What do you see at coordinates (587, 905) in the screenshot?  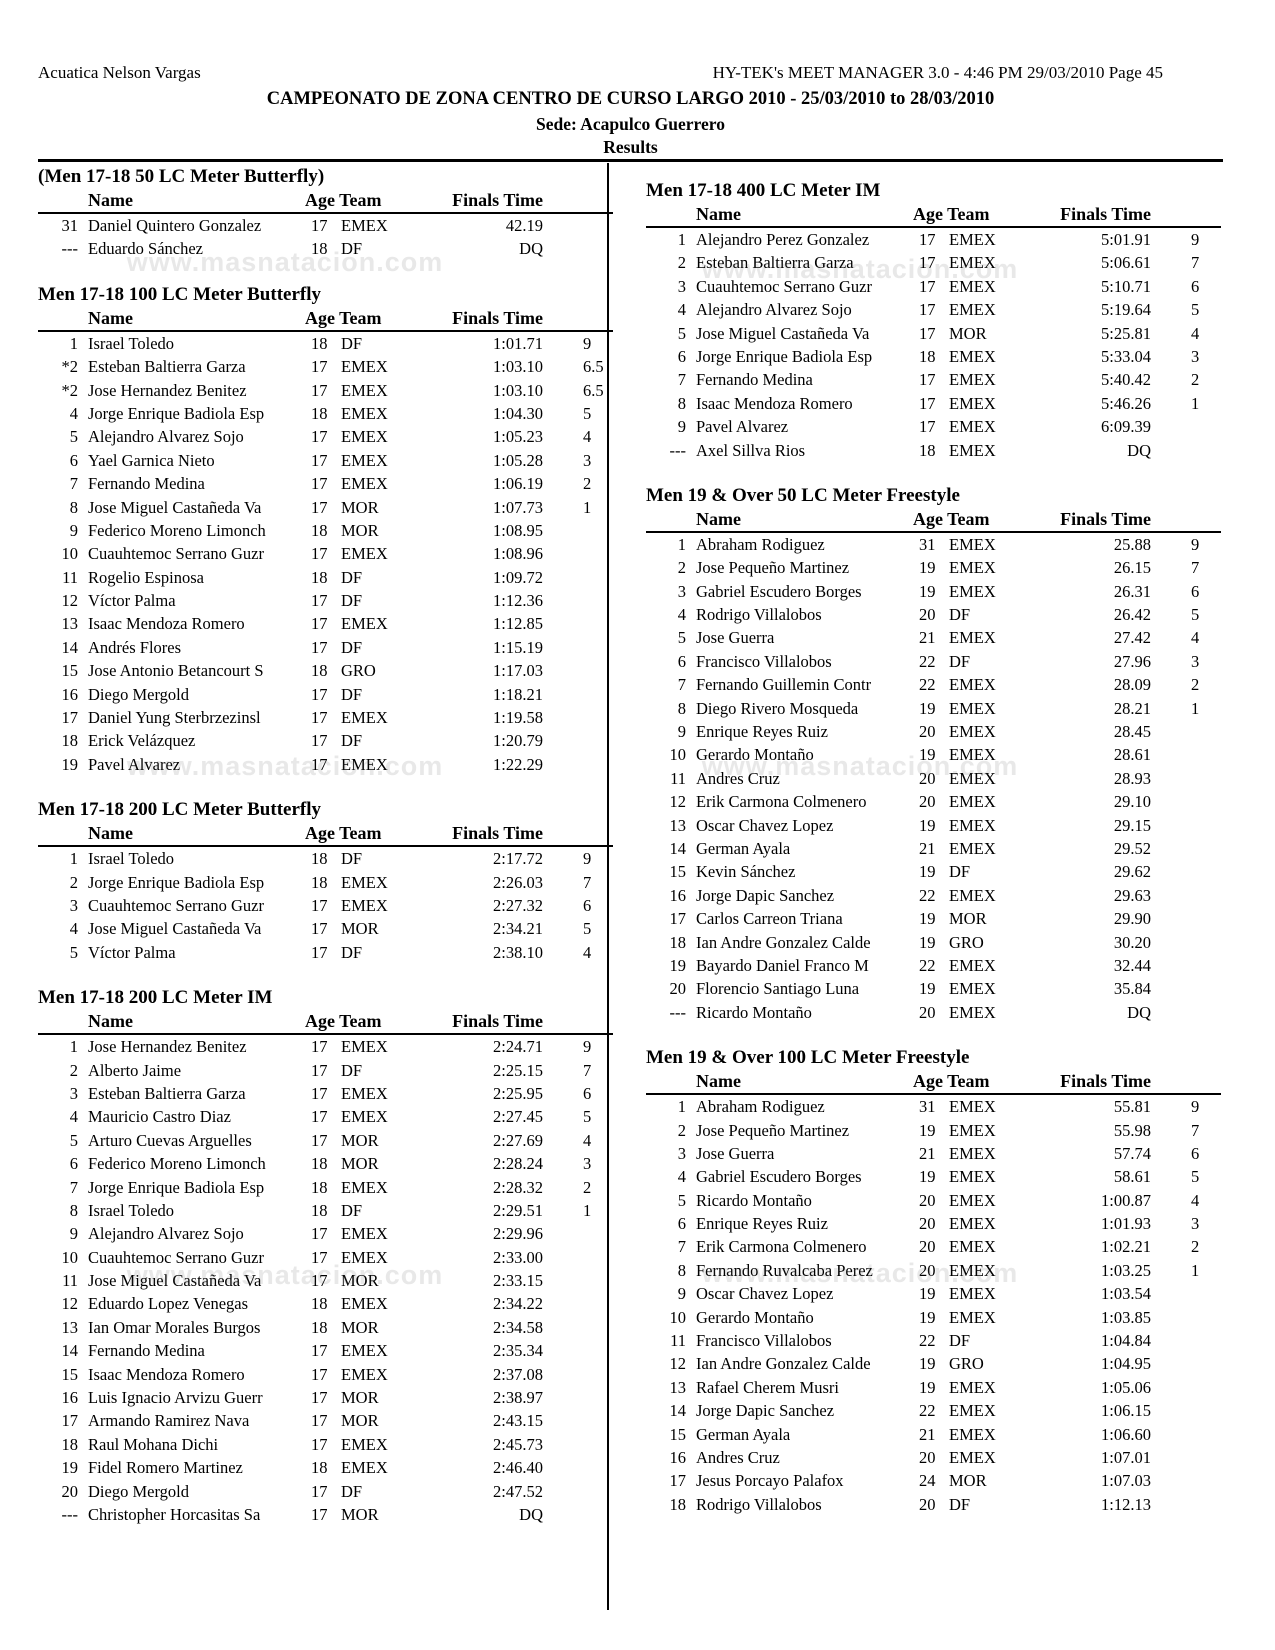 I see `points: 6` at bounding box center [587, 905].